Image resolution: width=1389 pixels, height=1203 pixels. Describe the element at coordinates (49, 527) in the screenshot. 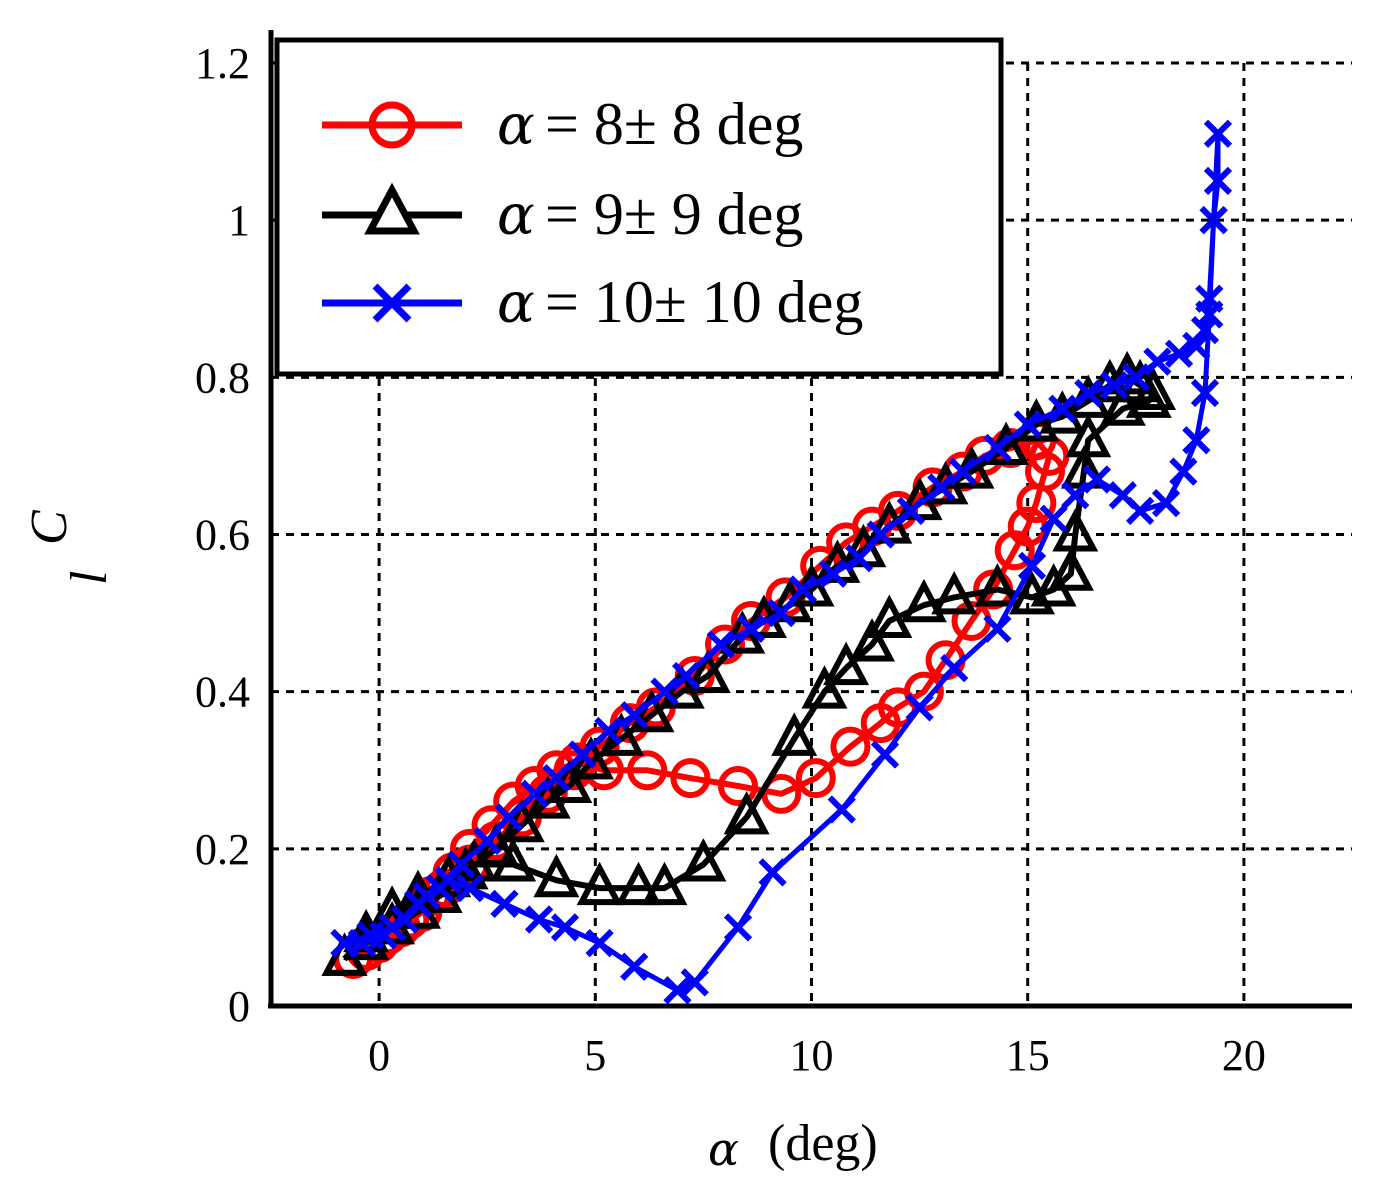

I see `y-axis-title-main: C` at that location.